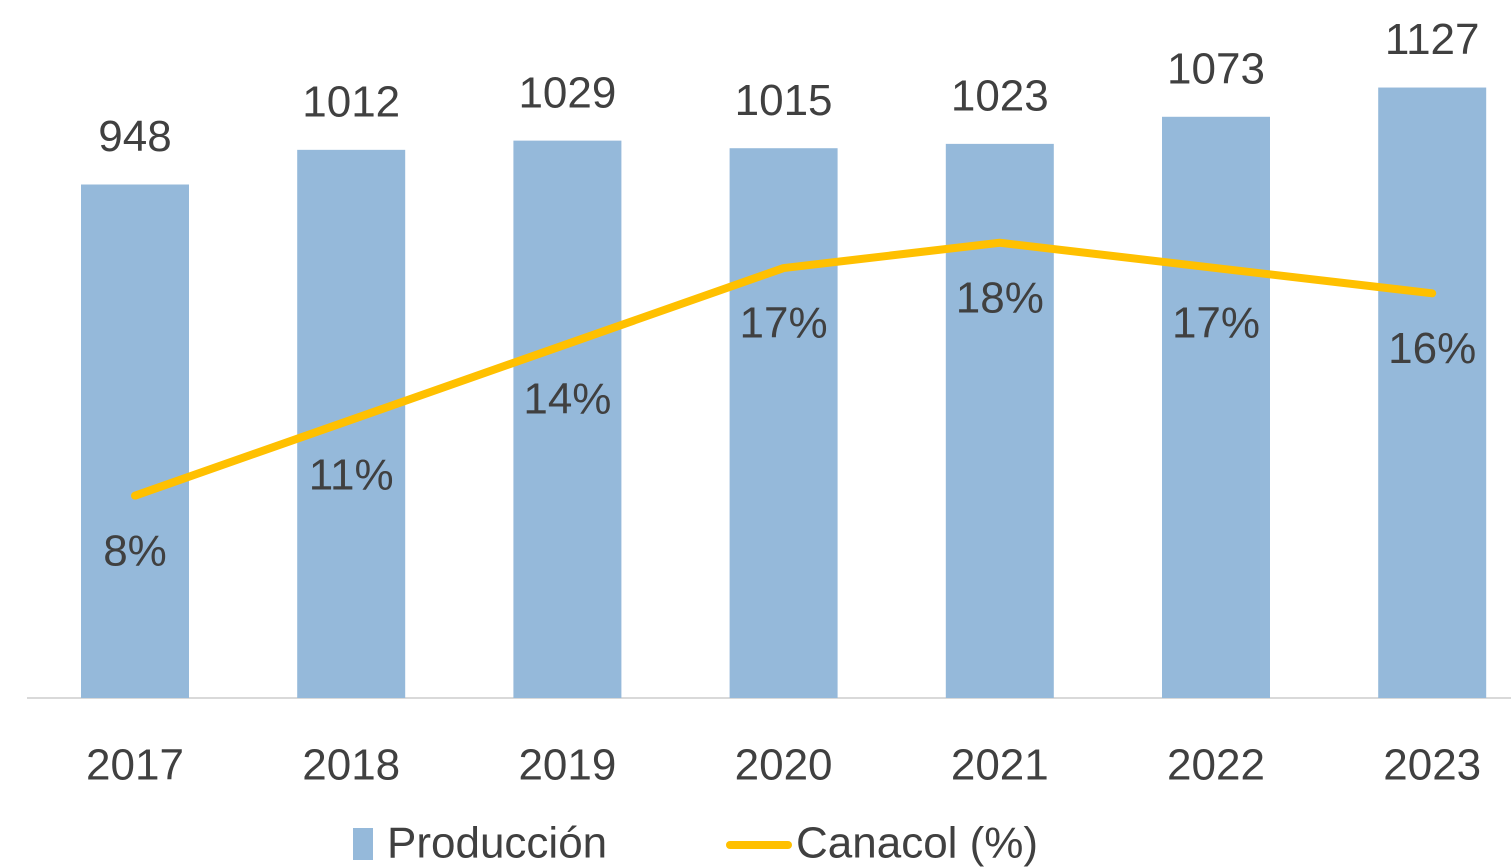  I want to click on x-tick-label: 2018, so click(351, 765).